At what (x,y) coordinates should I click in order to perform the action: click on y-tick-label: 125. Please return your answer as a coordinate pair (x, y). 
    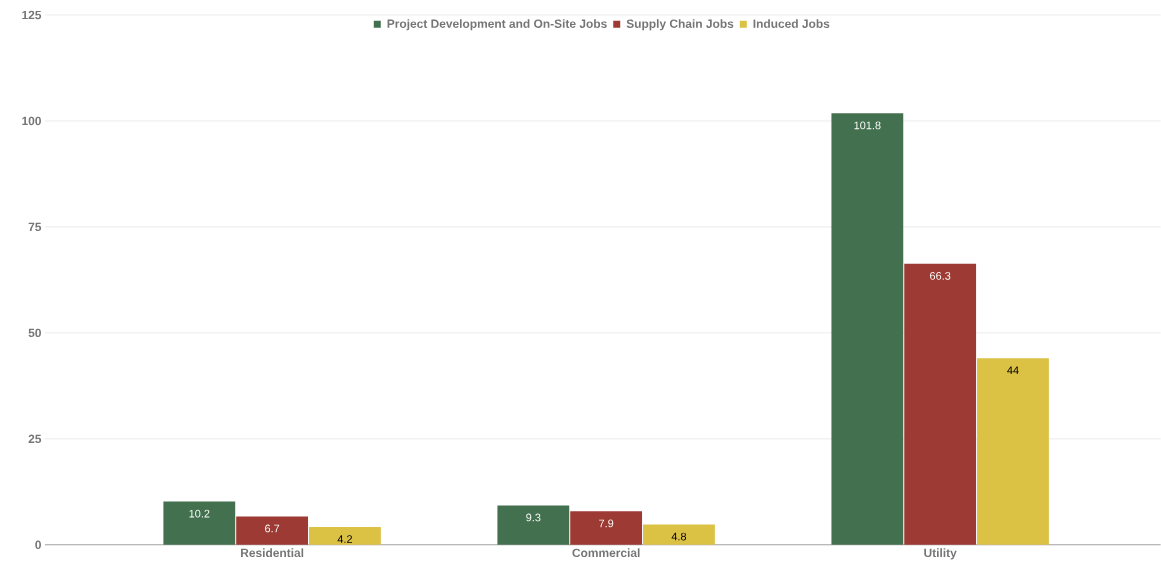
    Looking at the image, I should click on (32, 15).